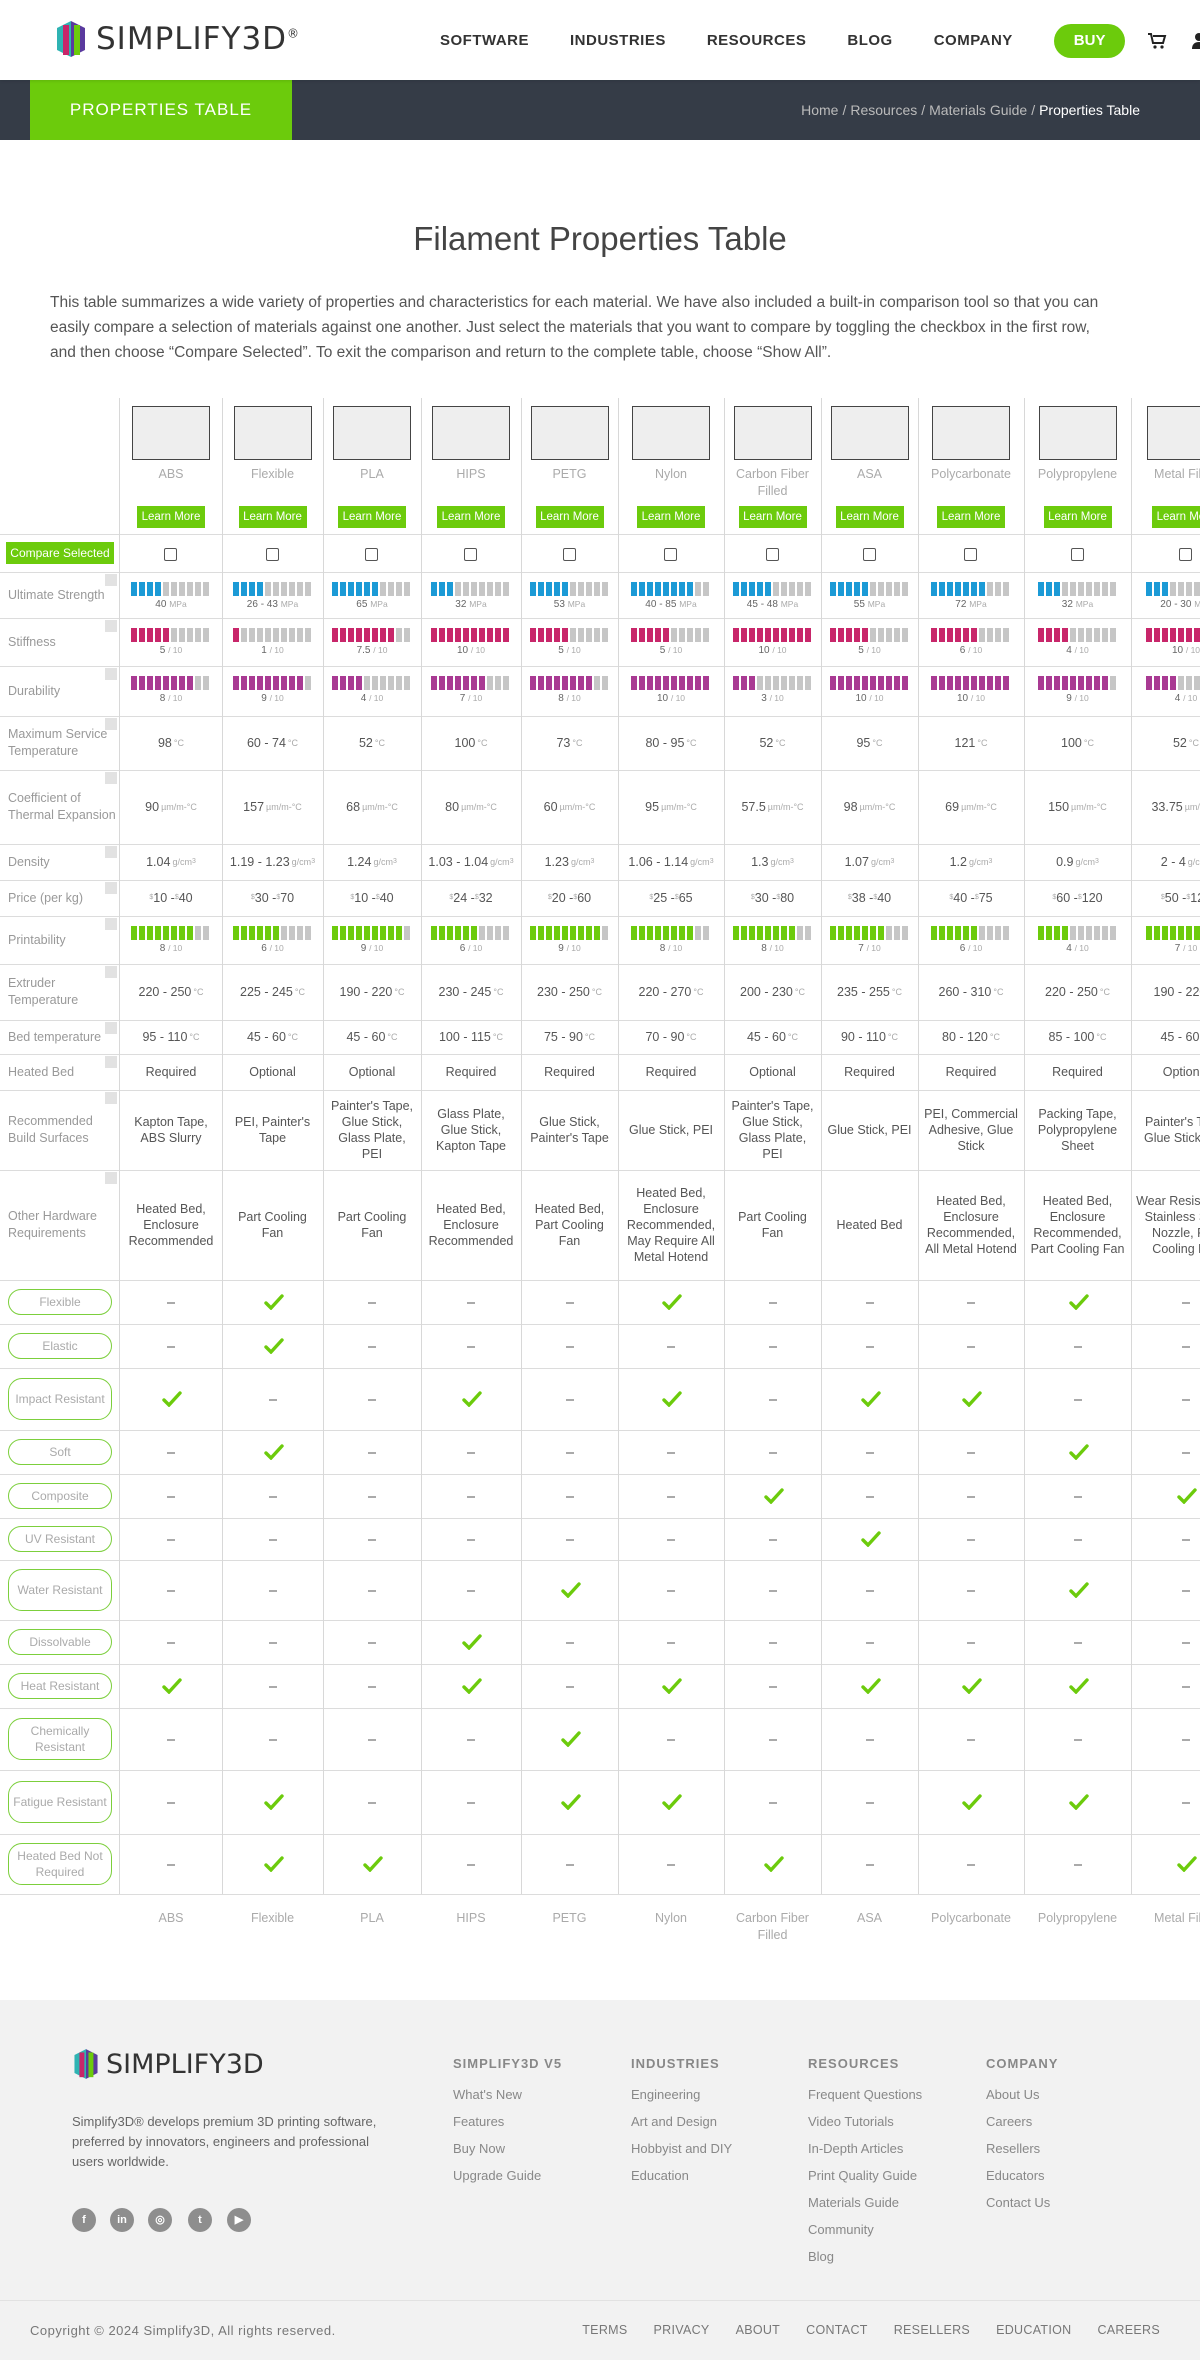 This screenshot has width=1200, height=2360. What do you see at coordinates (758, 2330) in the screenshot?
I see `footer-bottom-link-about: ABOUT` at bounding box center [758, 2330].